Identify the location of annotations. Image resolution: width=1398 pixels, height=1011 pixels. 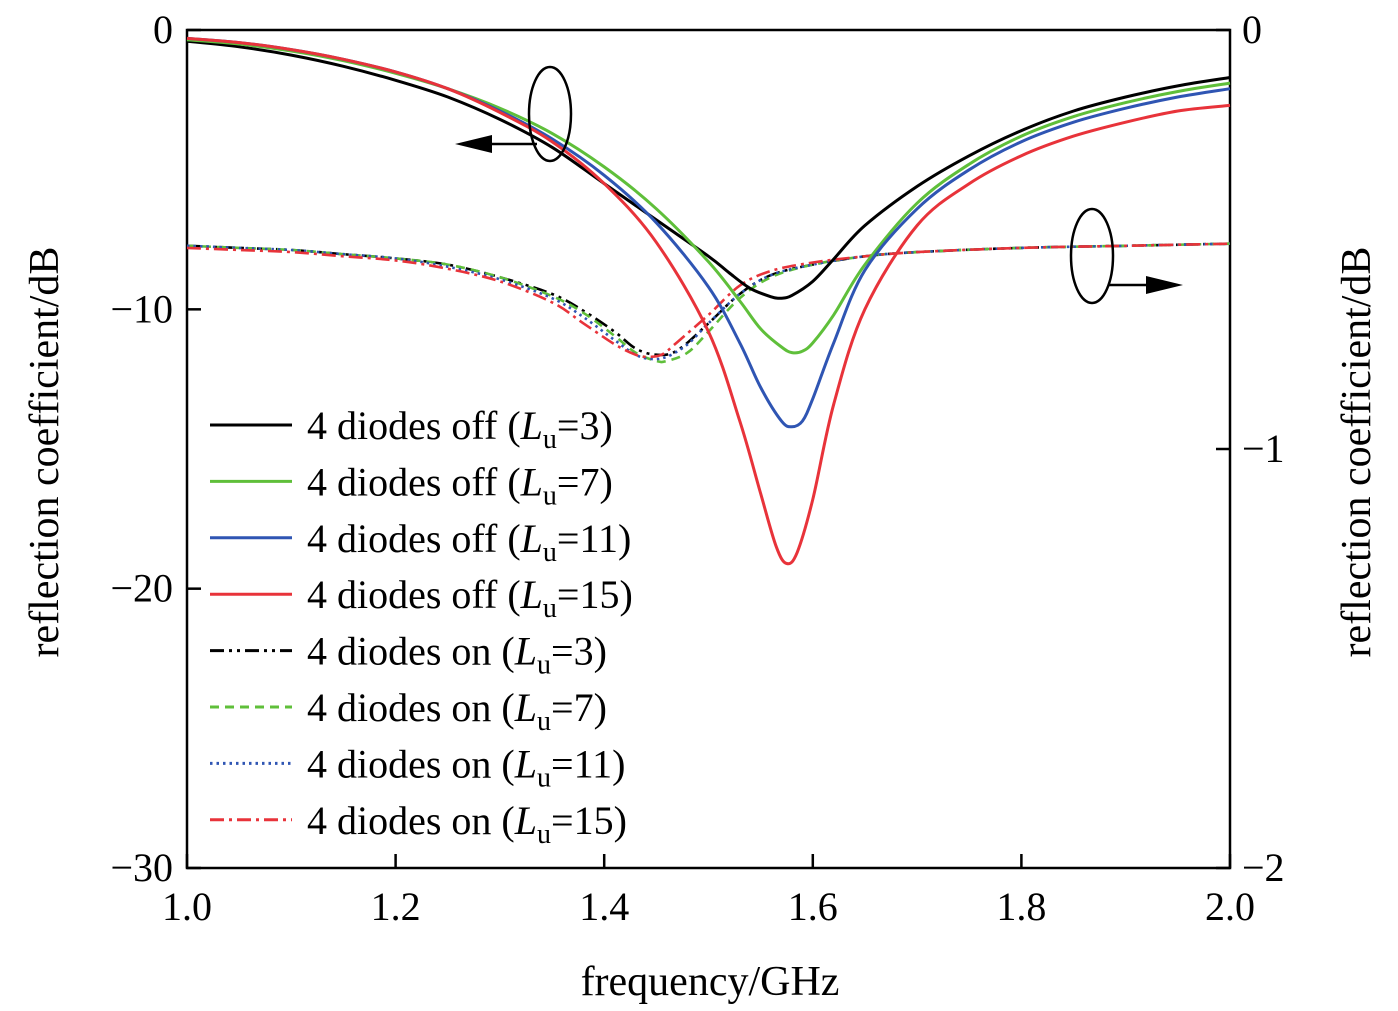
(819, 185).